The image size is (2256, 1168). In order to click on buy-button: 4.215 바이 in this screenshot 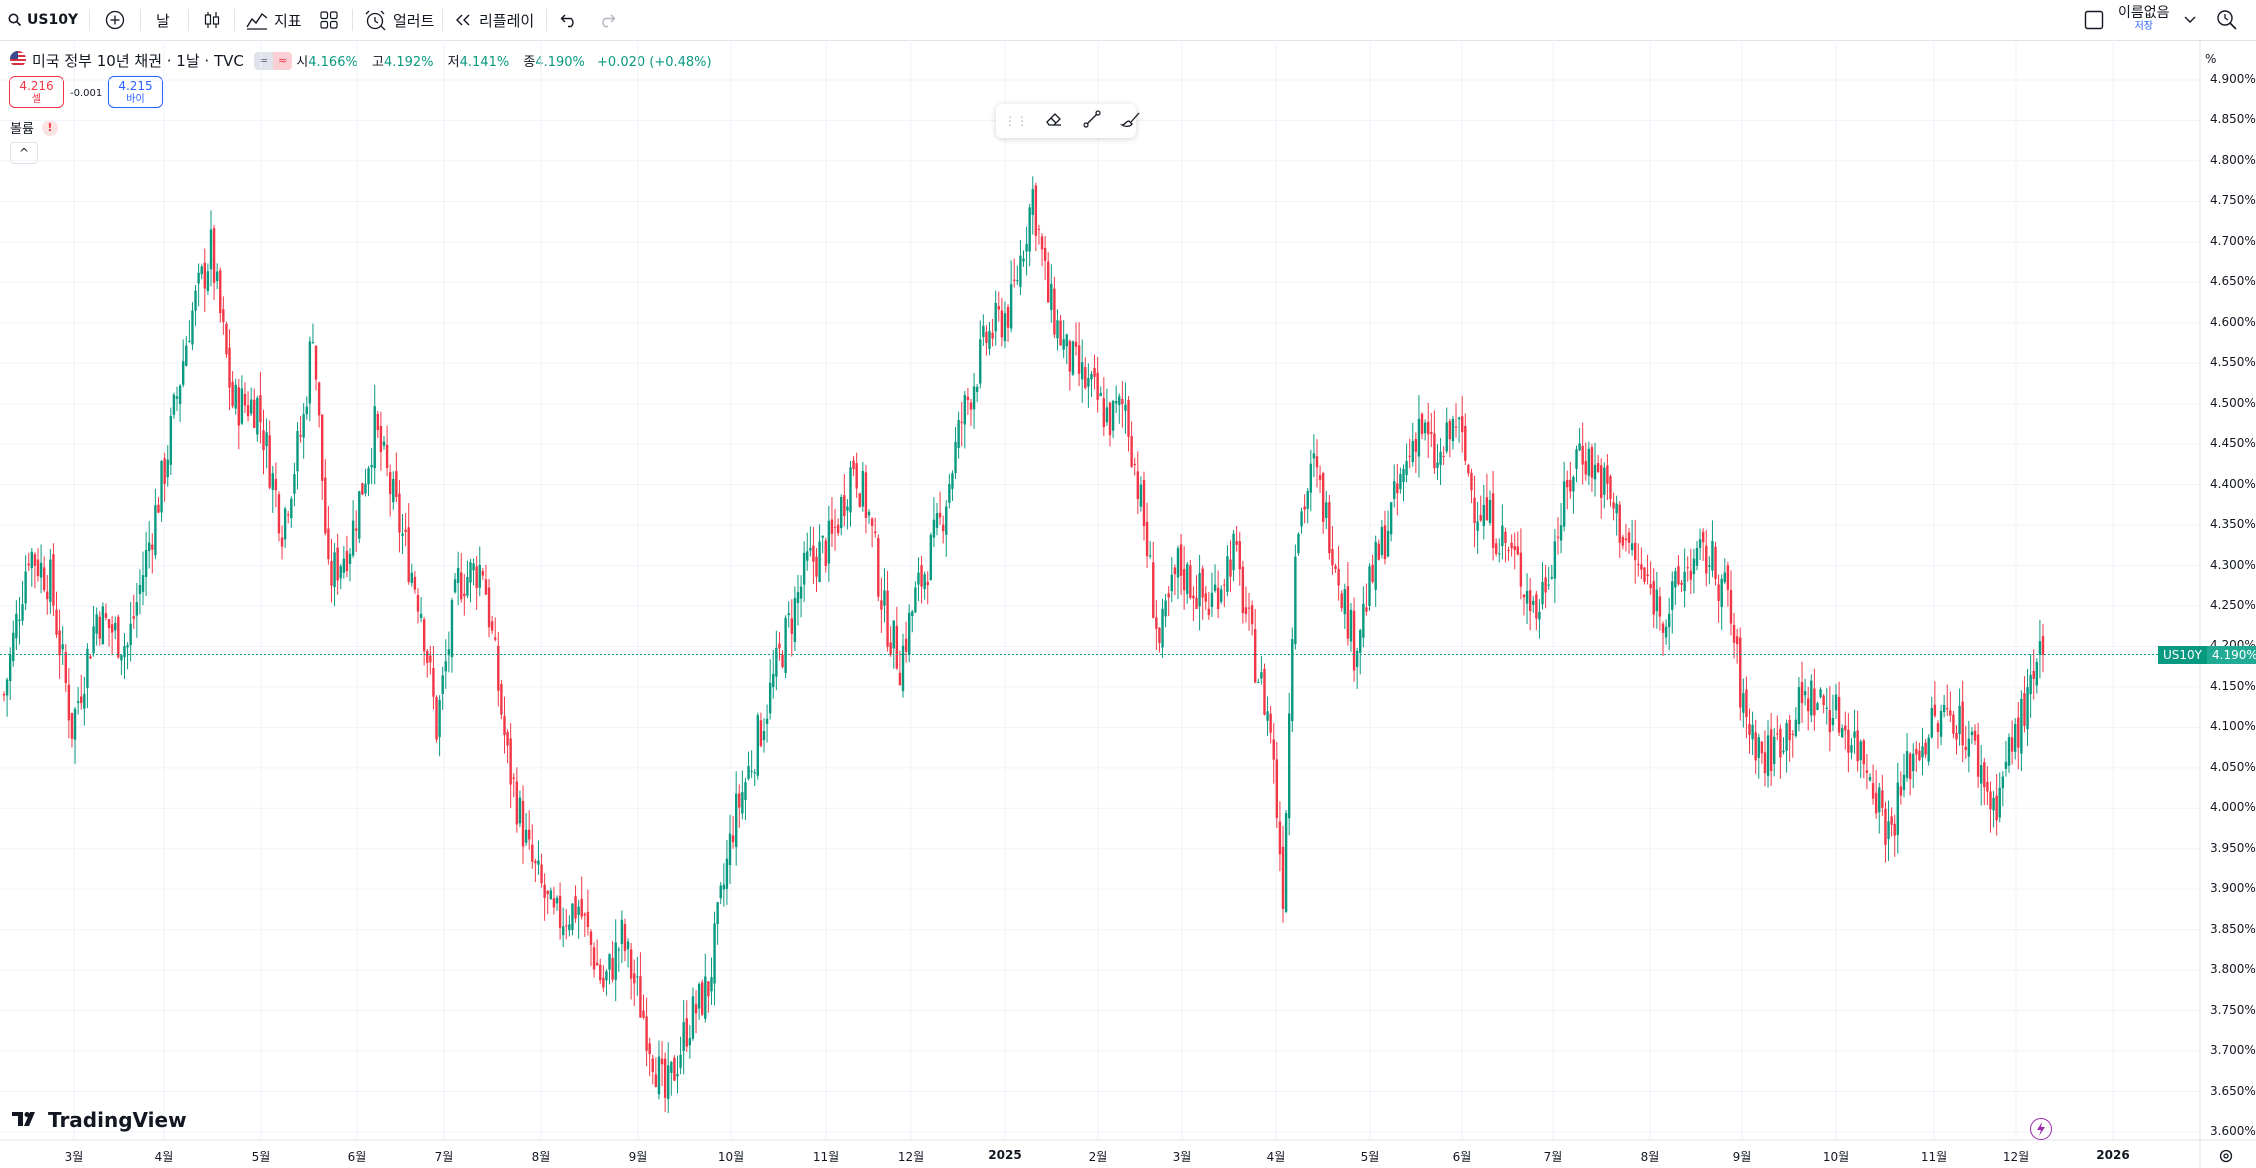, I will do `click(135, 92)`.